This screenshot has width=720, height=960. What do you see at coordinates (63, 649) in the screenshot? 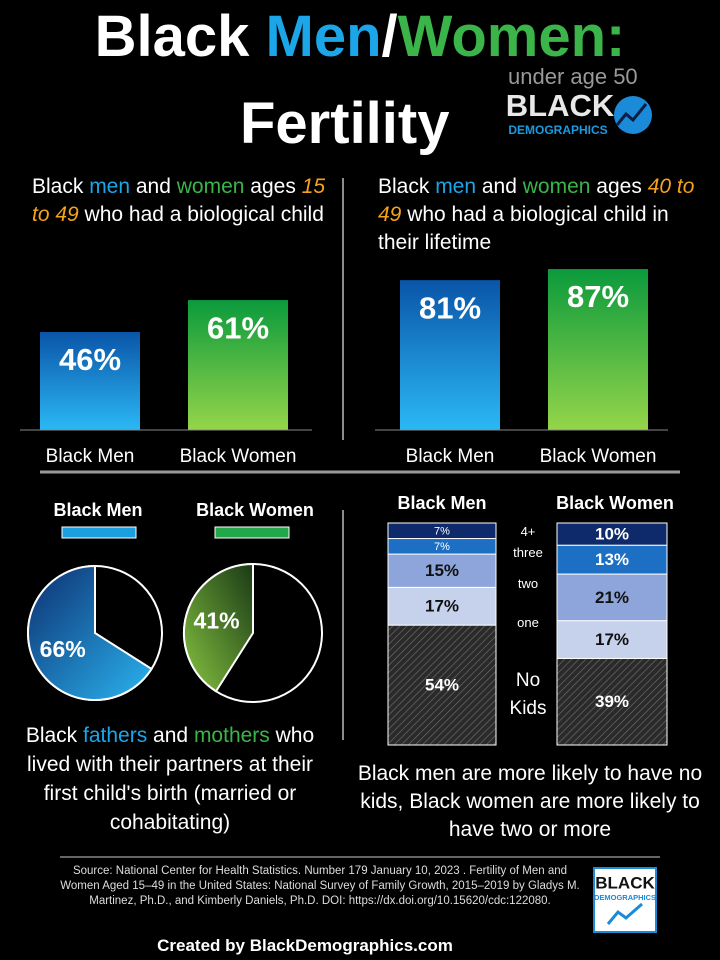
I see `value-label: 66%` at bounding box center [63, 649].